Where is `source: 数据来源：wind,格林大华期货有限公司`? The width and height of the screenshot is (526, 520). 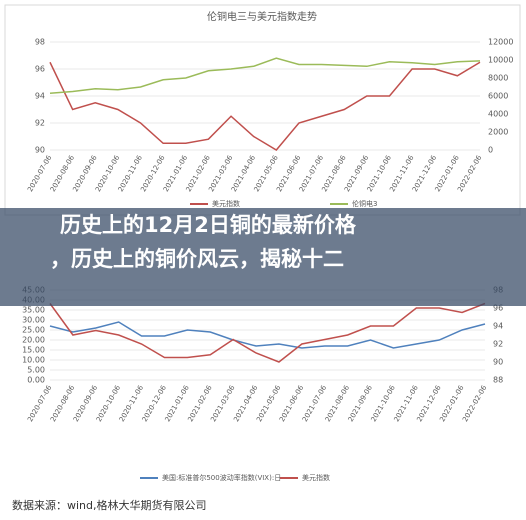
source: 数据来源：wind,格林大华期货有限公司 is located at coordinates (109, 505).